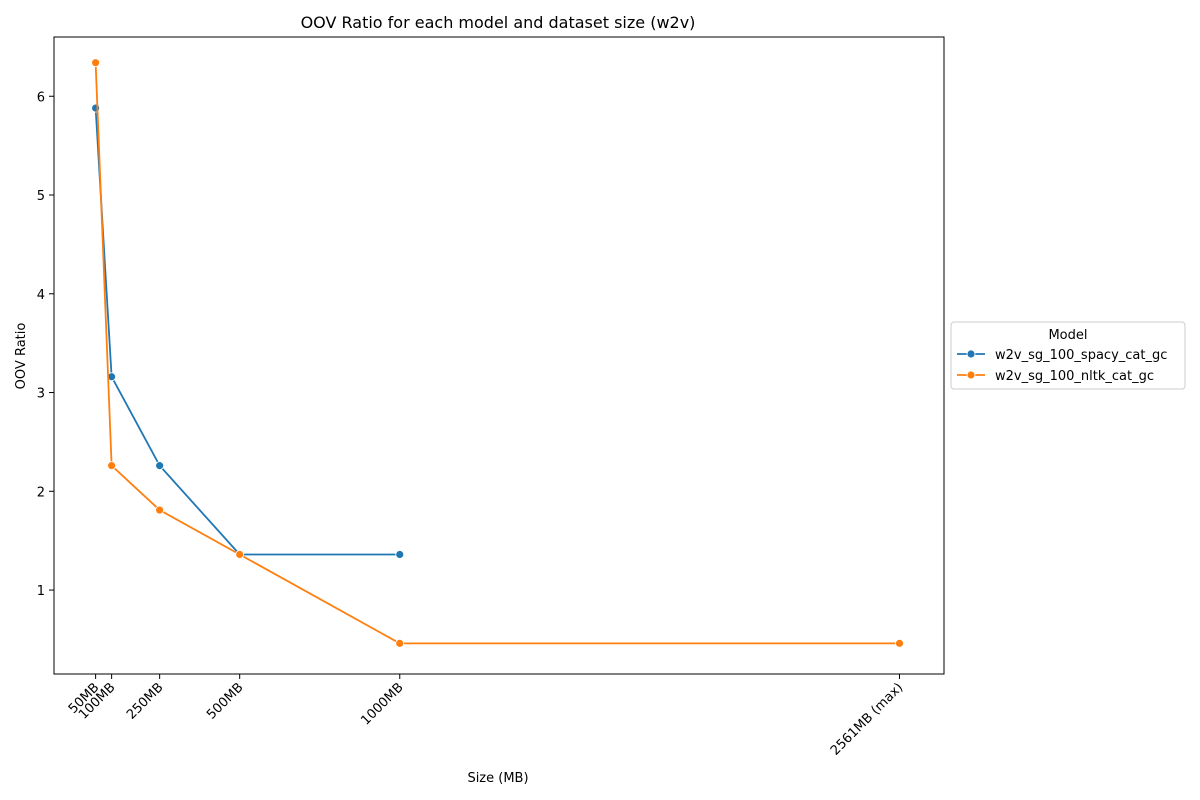 This screenshot has width=1200, height=800. I want to click on legend-entry-1: w2v_sg_100_nltk_cat_gc, so click(1074, 376).